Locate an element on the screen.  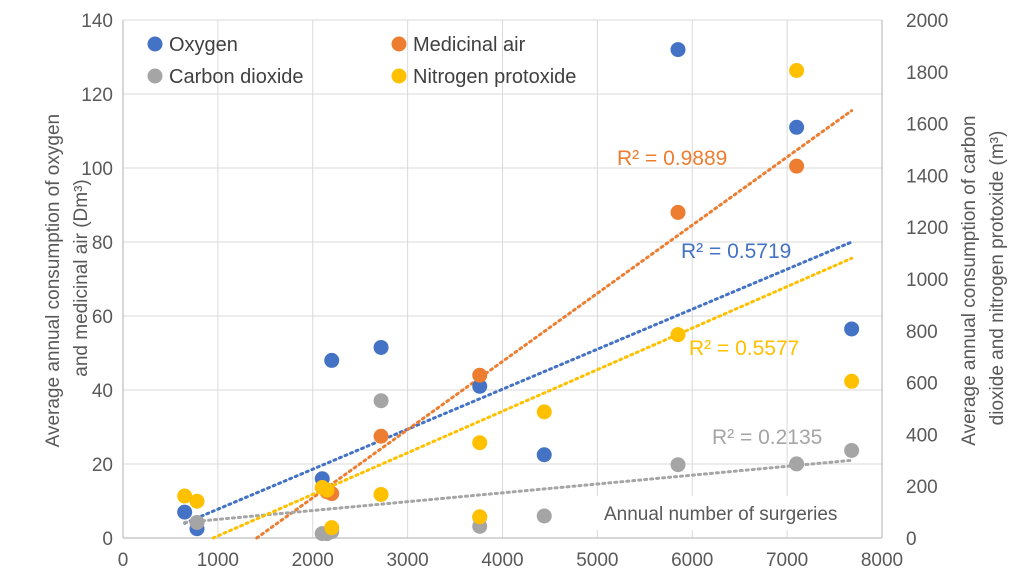
legend-item-carbon-dioxide: Carbon dioxide is located at coordinates (225, 77).